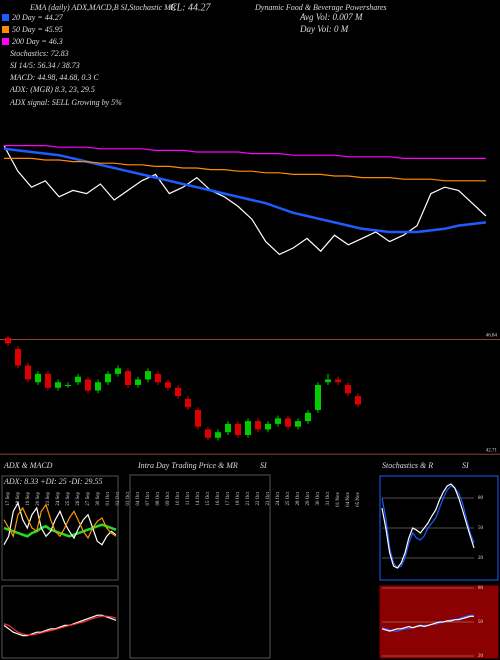 The height and width of the screenshot is (660, 500). What do you see at coordinates (48, 499) in the screenshot?
I see `x-tick-label: 23 Sep` at bounding box center [48, 499].